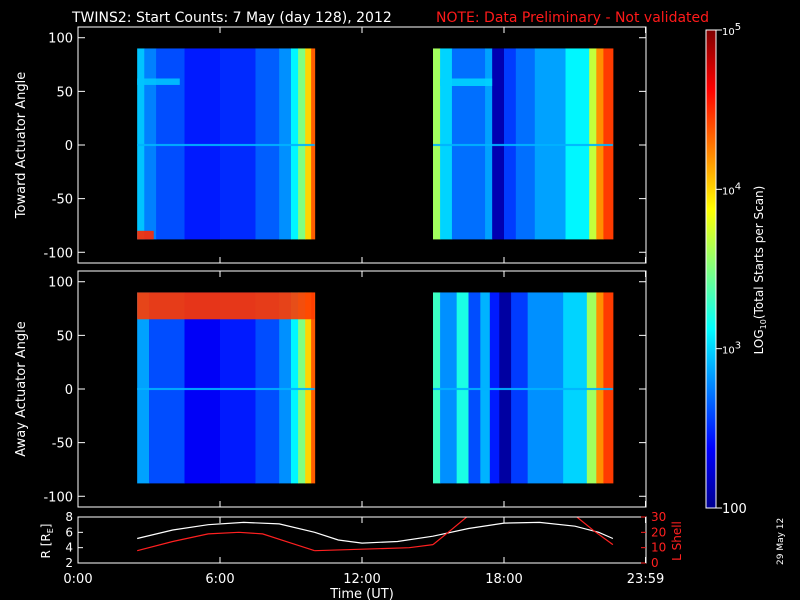 Image resolution: width=800 pixels, height=600 pixels. Describe the element at coordinates (60, 283) in the screenshot. I see `away-y-tick-label: 100` at that location.